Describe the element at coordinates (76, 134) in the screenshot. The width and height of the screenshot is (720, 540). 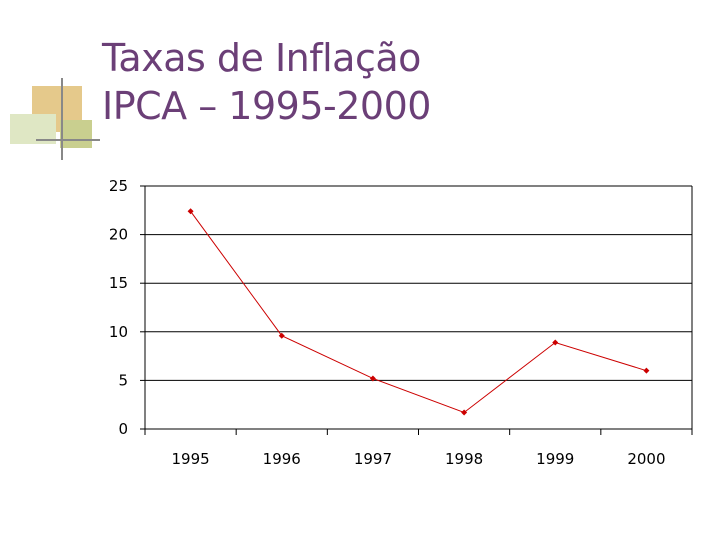
I see `decor-square-olive` at that location.